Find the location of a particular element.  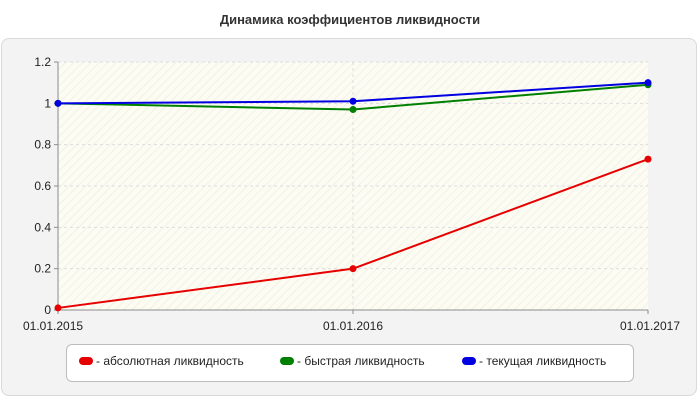

x-tick-labels: 01.01.2015 01.01.2016 01.01.2017 is located at coordinates (351, 321).